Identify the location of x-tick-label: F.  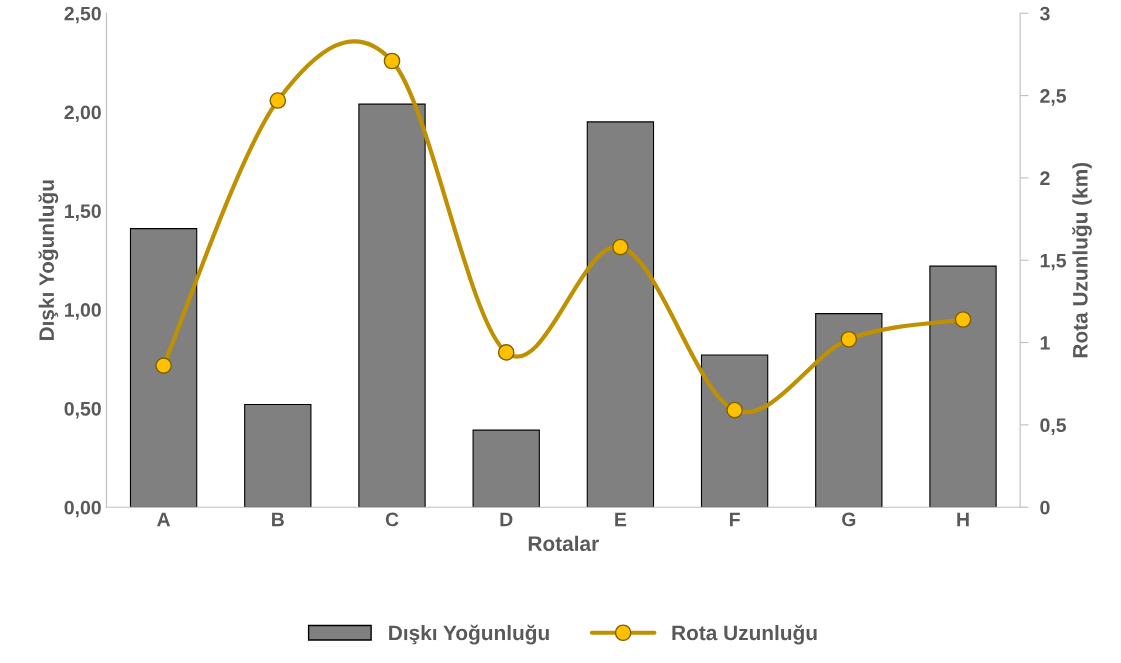
(734, 519).